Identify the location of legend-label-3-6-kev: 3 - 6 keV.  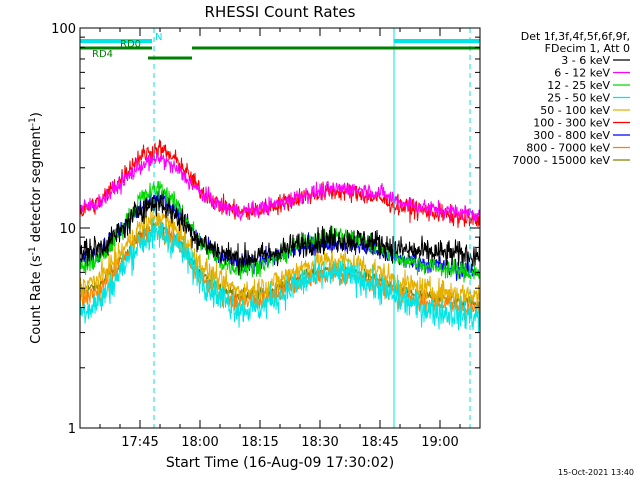
(585, 60).